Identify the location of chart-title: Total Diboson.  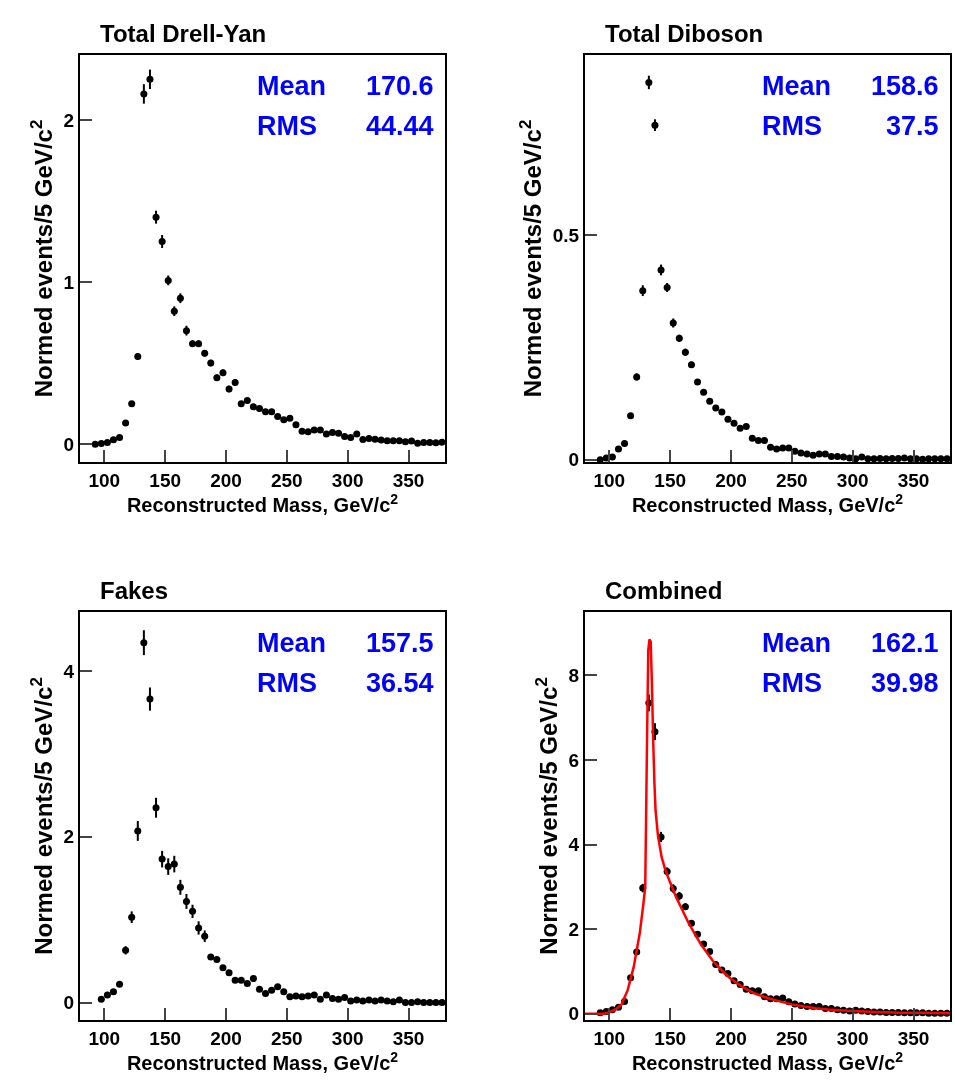
(684, 33).